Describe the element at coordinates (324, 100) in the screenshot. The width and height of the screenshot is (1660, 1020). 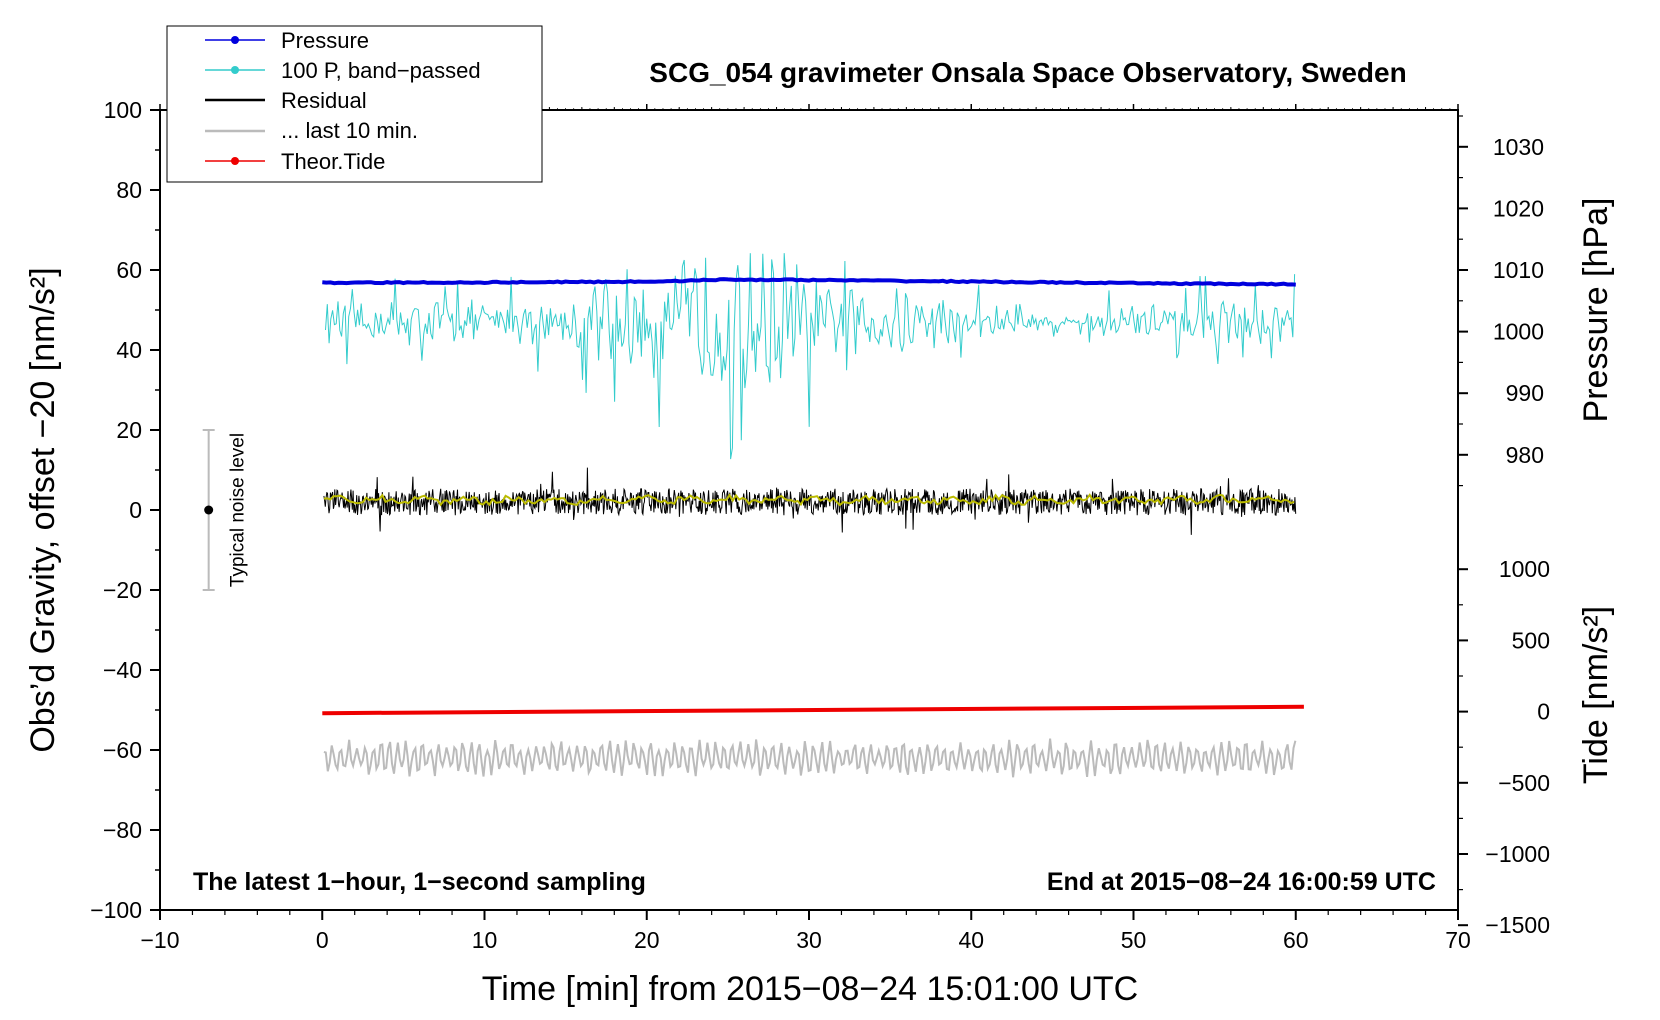
I see `legend-label-residual: Residual` at that location.